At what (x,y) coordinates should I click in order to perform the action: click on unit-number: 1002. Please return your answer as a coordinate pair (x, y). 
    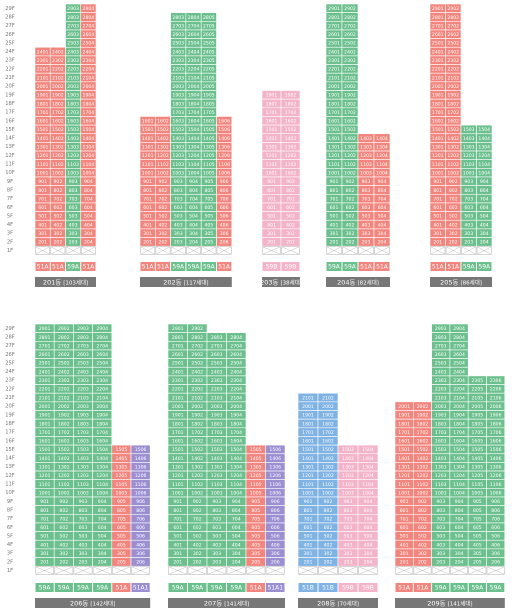
    Looking at the image, I should click on (328, 493).